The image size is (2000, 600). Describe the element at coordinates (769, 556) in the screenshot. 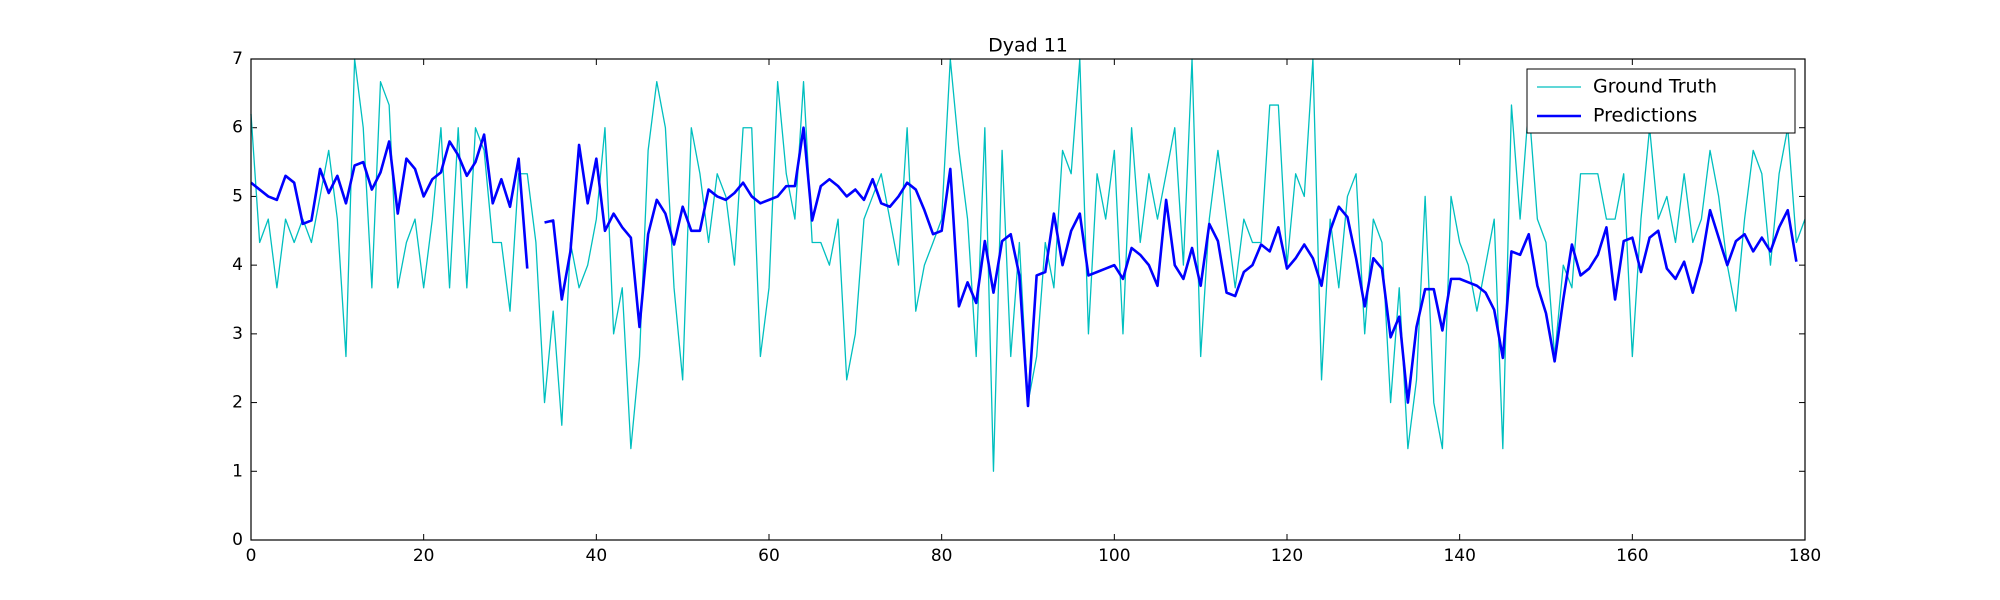

I see `x-tick-label: 60` at that location.